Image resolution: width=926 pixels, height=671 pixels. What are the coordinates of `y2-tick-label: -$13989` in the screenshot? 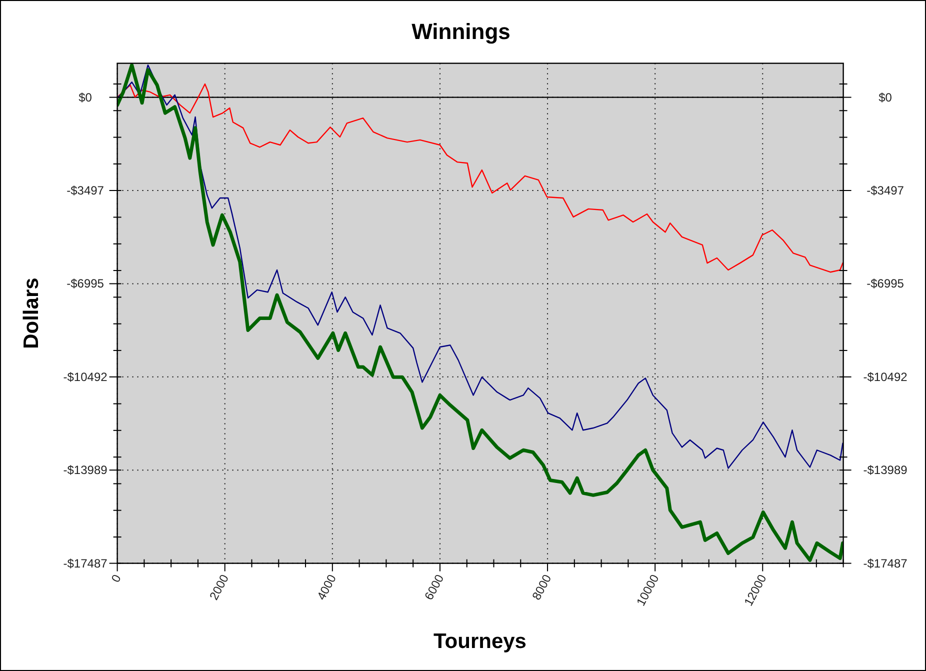 It's located at (885, 470).